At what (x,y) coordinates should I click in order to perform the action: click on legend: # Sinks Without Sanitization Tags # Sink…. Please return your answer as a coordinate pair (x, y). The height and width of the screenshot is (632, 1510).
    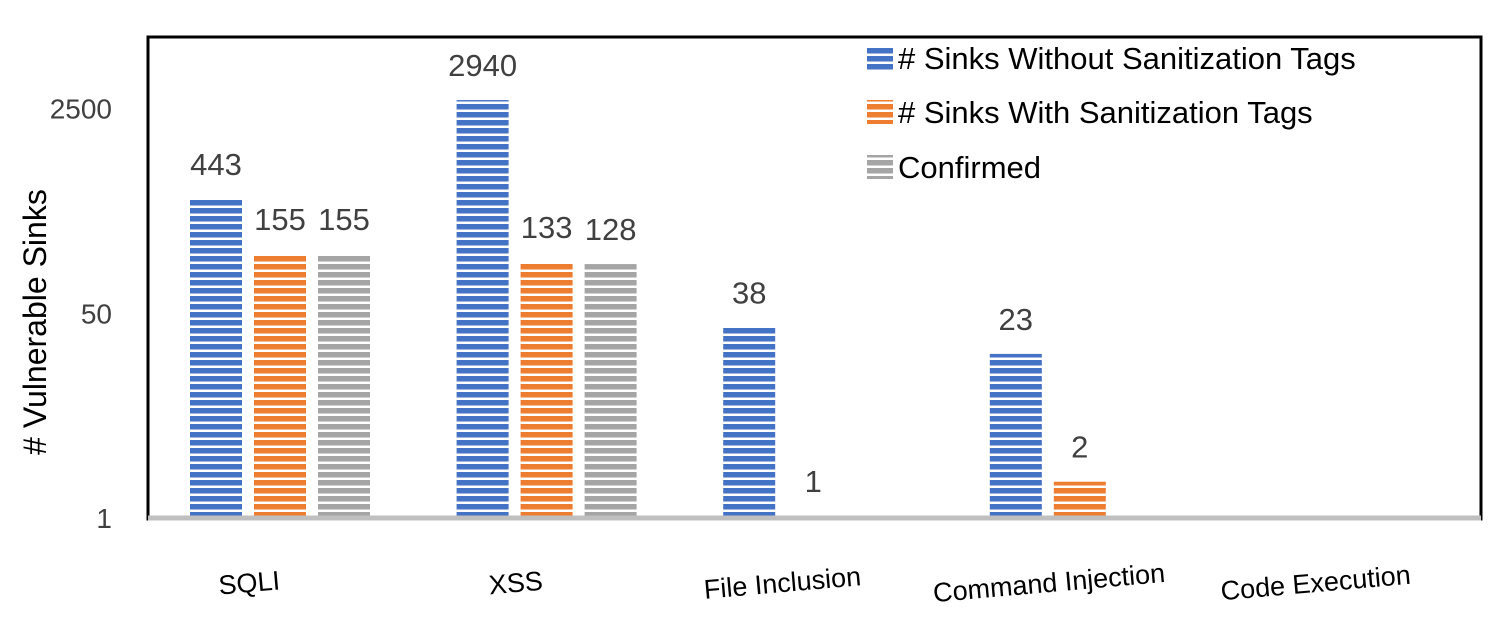
    Looking at the image, I should click on (1111, 113).